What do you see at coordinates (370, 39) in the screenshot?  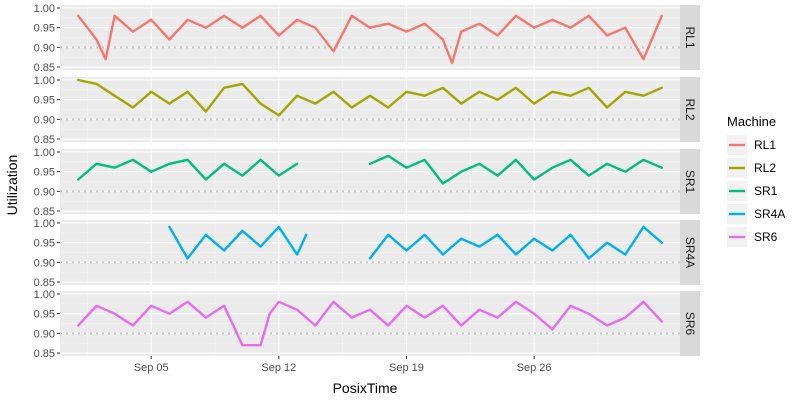 I see `series-line-rl1` at bounding box center [370, 39].